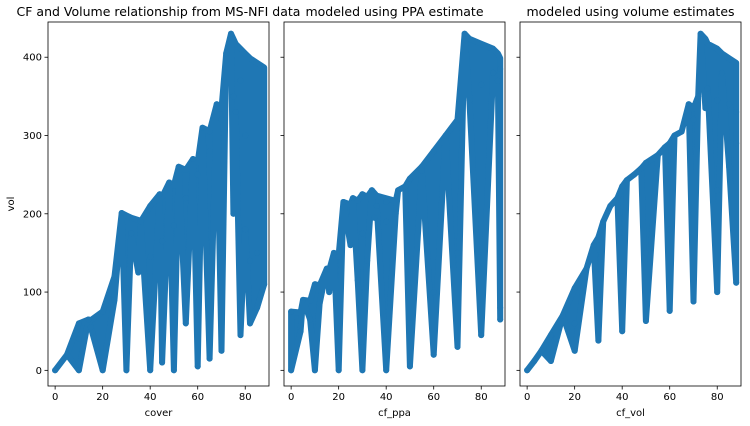 The height and width of the screenshot is (426, 750). What do you see at coordinates (32, 214) in the screenshot?
I see `y-tick-label: 200` at bounding box center [32, 214].